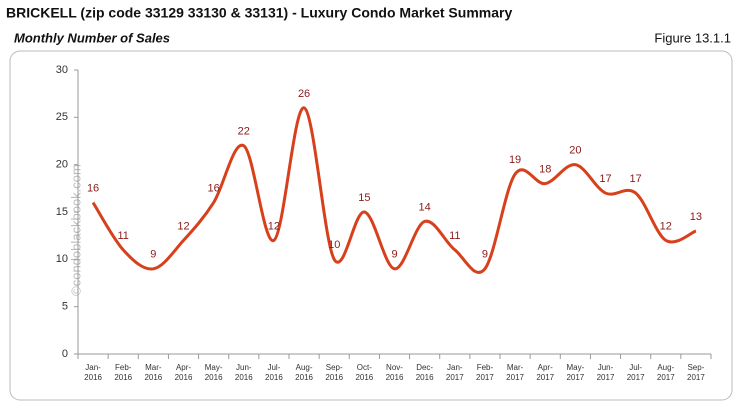 Image resolution: width=737 pixels, height=411 pixels. I want to click on data-label: 18, so click(545, 170).